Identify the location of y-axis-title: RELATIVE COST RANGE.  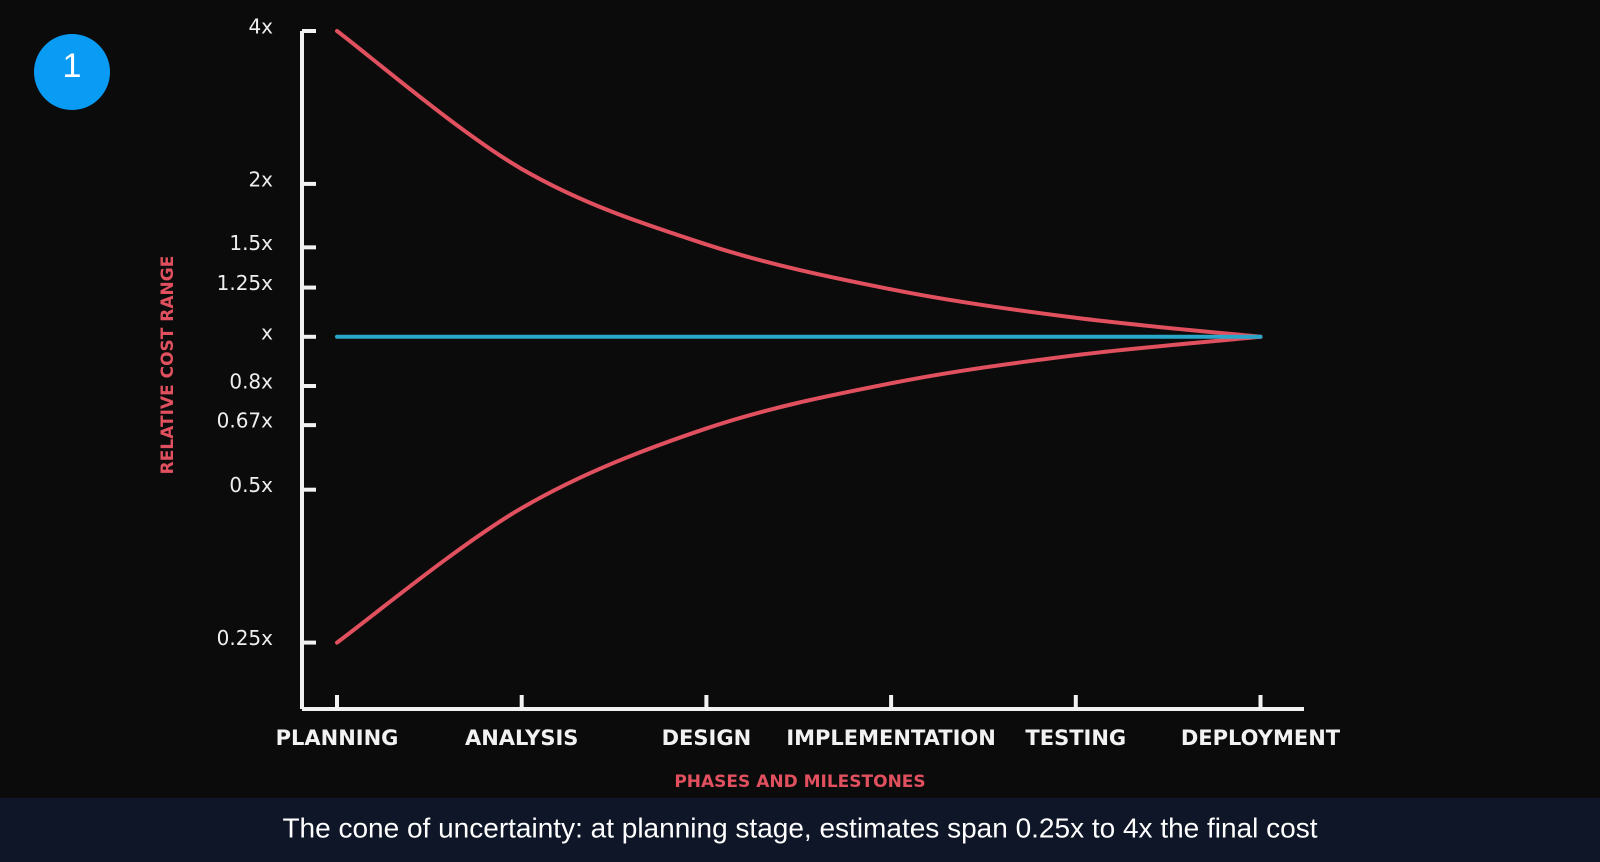
(168, 365).